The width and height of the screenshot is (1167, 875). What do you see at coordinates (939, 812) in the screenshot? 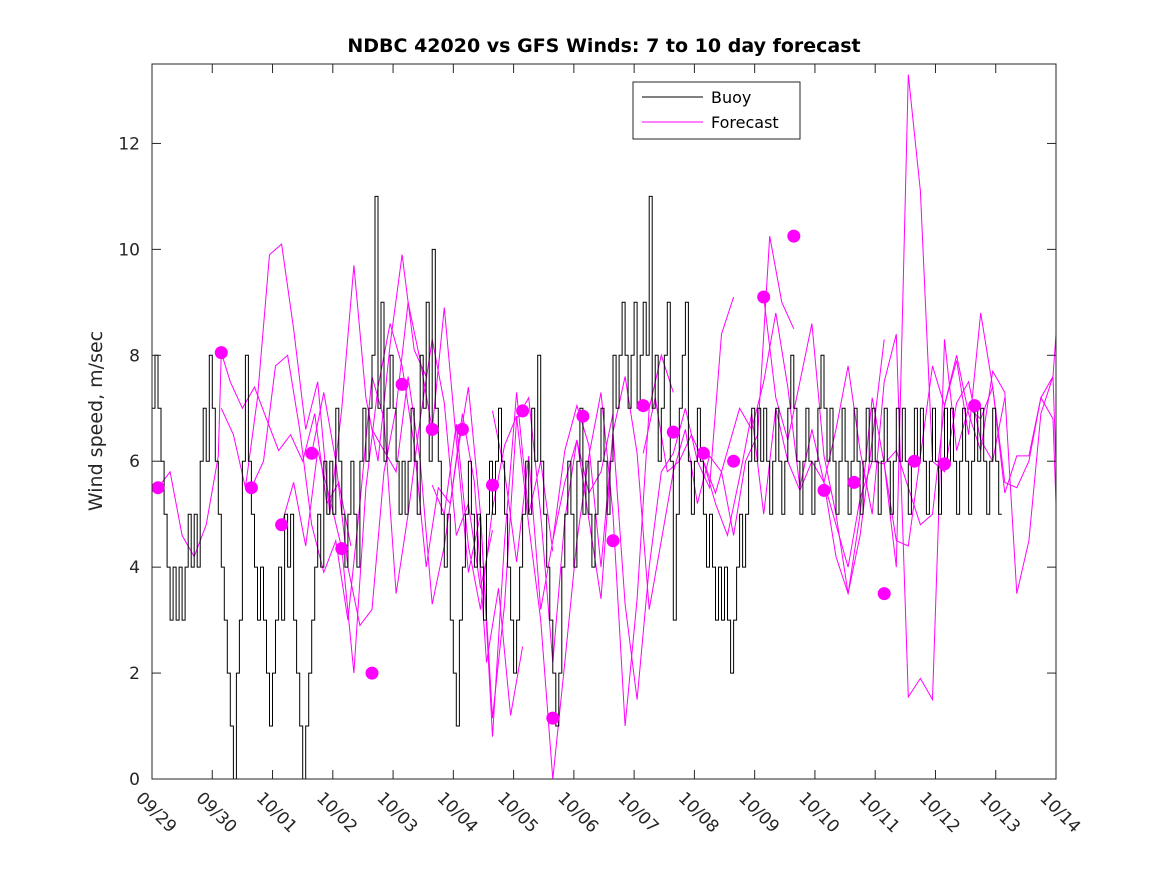
I see `x-tick-label: 10/12` at bounding box center [939, 812].